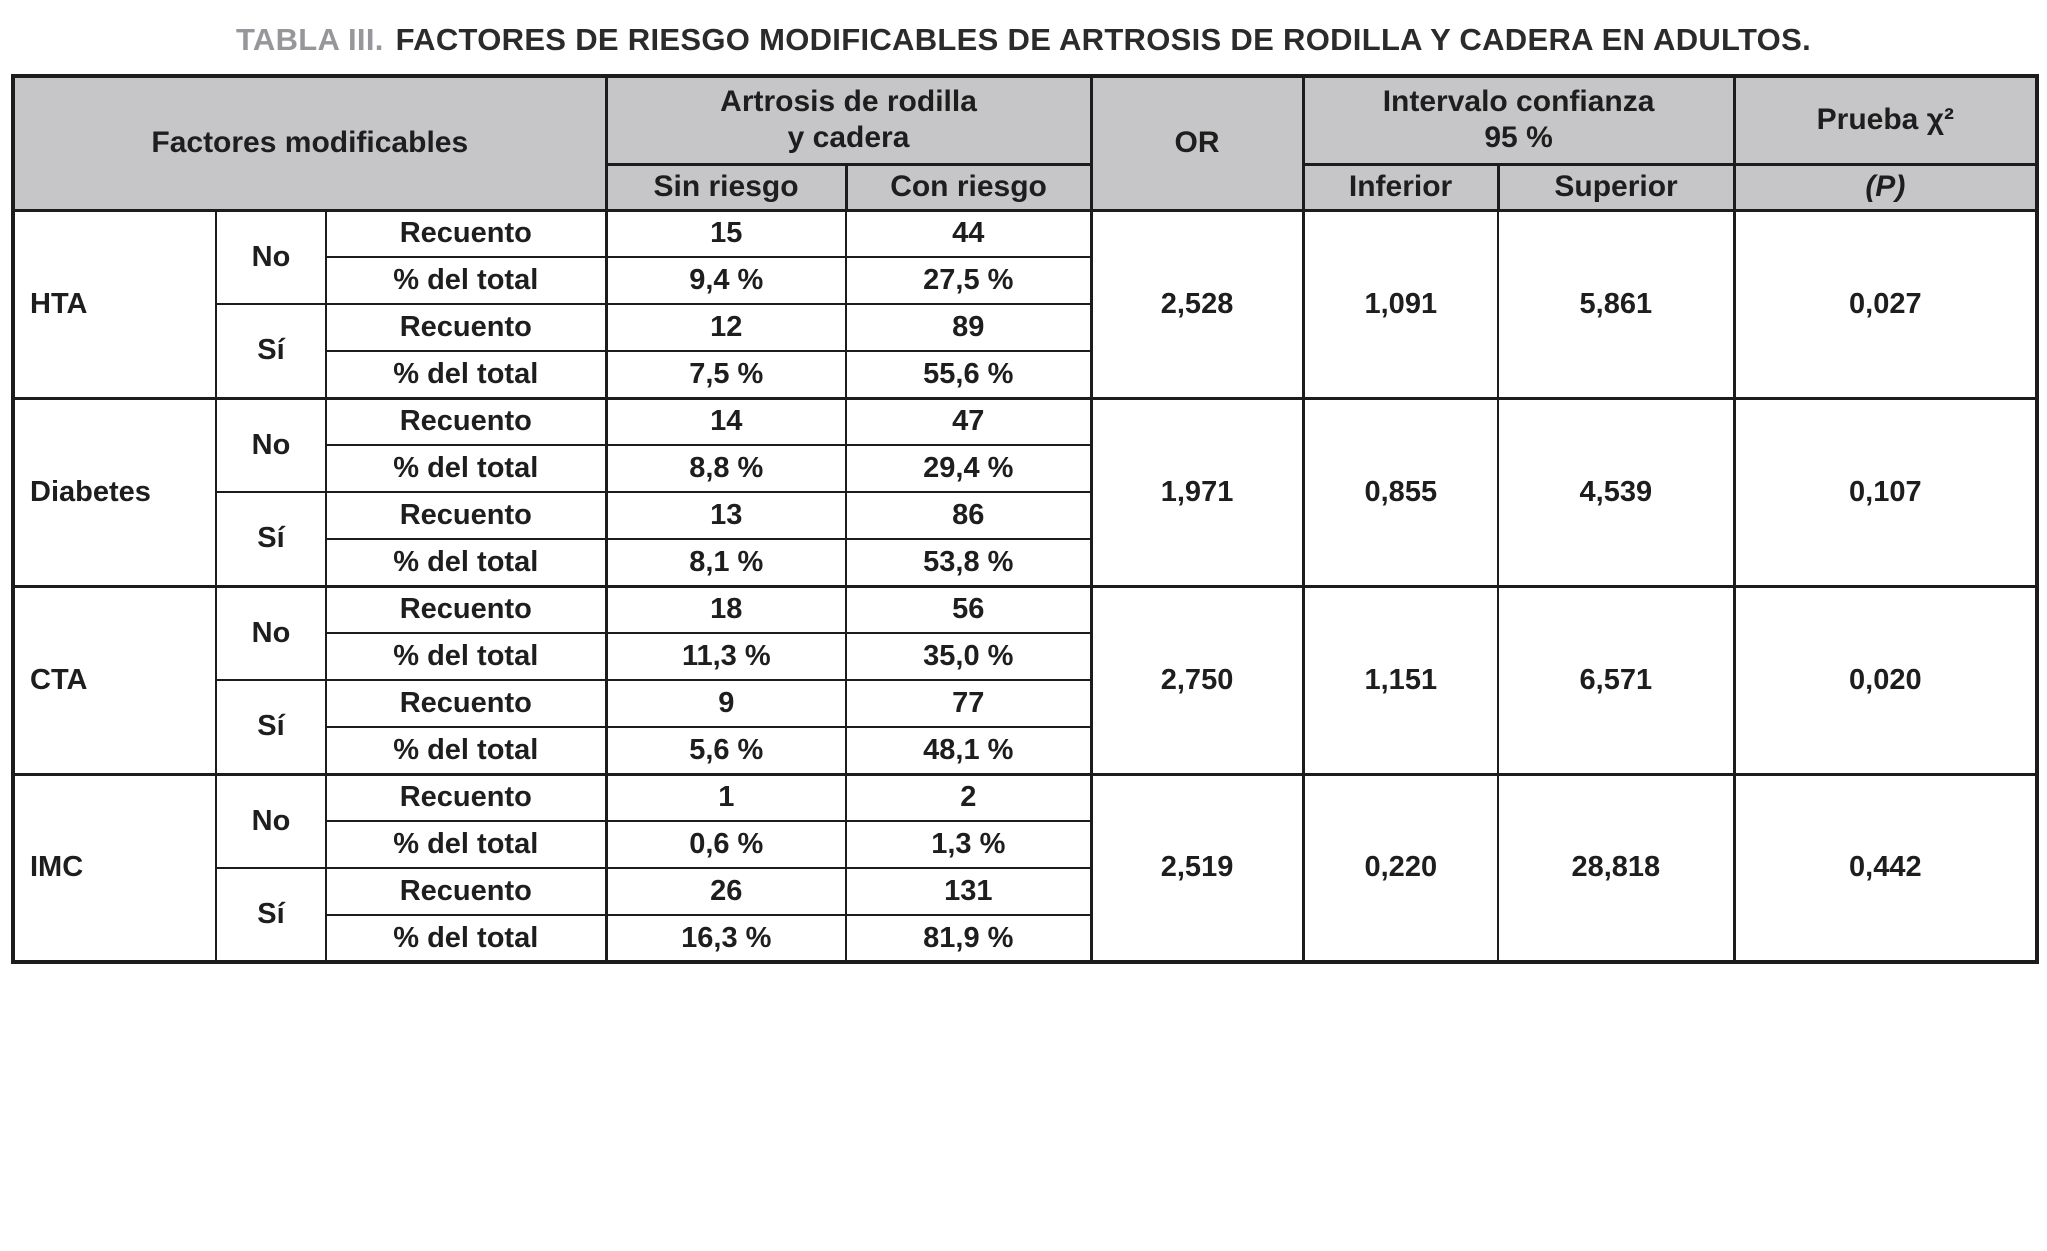 This screenshot has width=2047, height=1251. What do you see at coordinates (1400, 491) in the screenshot?
I see `cell-ci-inferior-value: 0,855` at bounding box center [1400, 491].